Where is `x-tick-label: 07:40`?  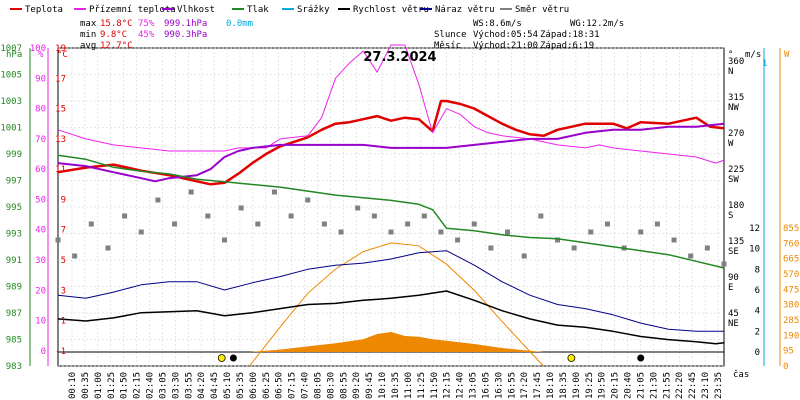 x-tick-label: 07:40 is located at coordinates (306, 385).